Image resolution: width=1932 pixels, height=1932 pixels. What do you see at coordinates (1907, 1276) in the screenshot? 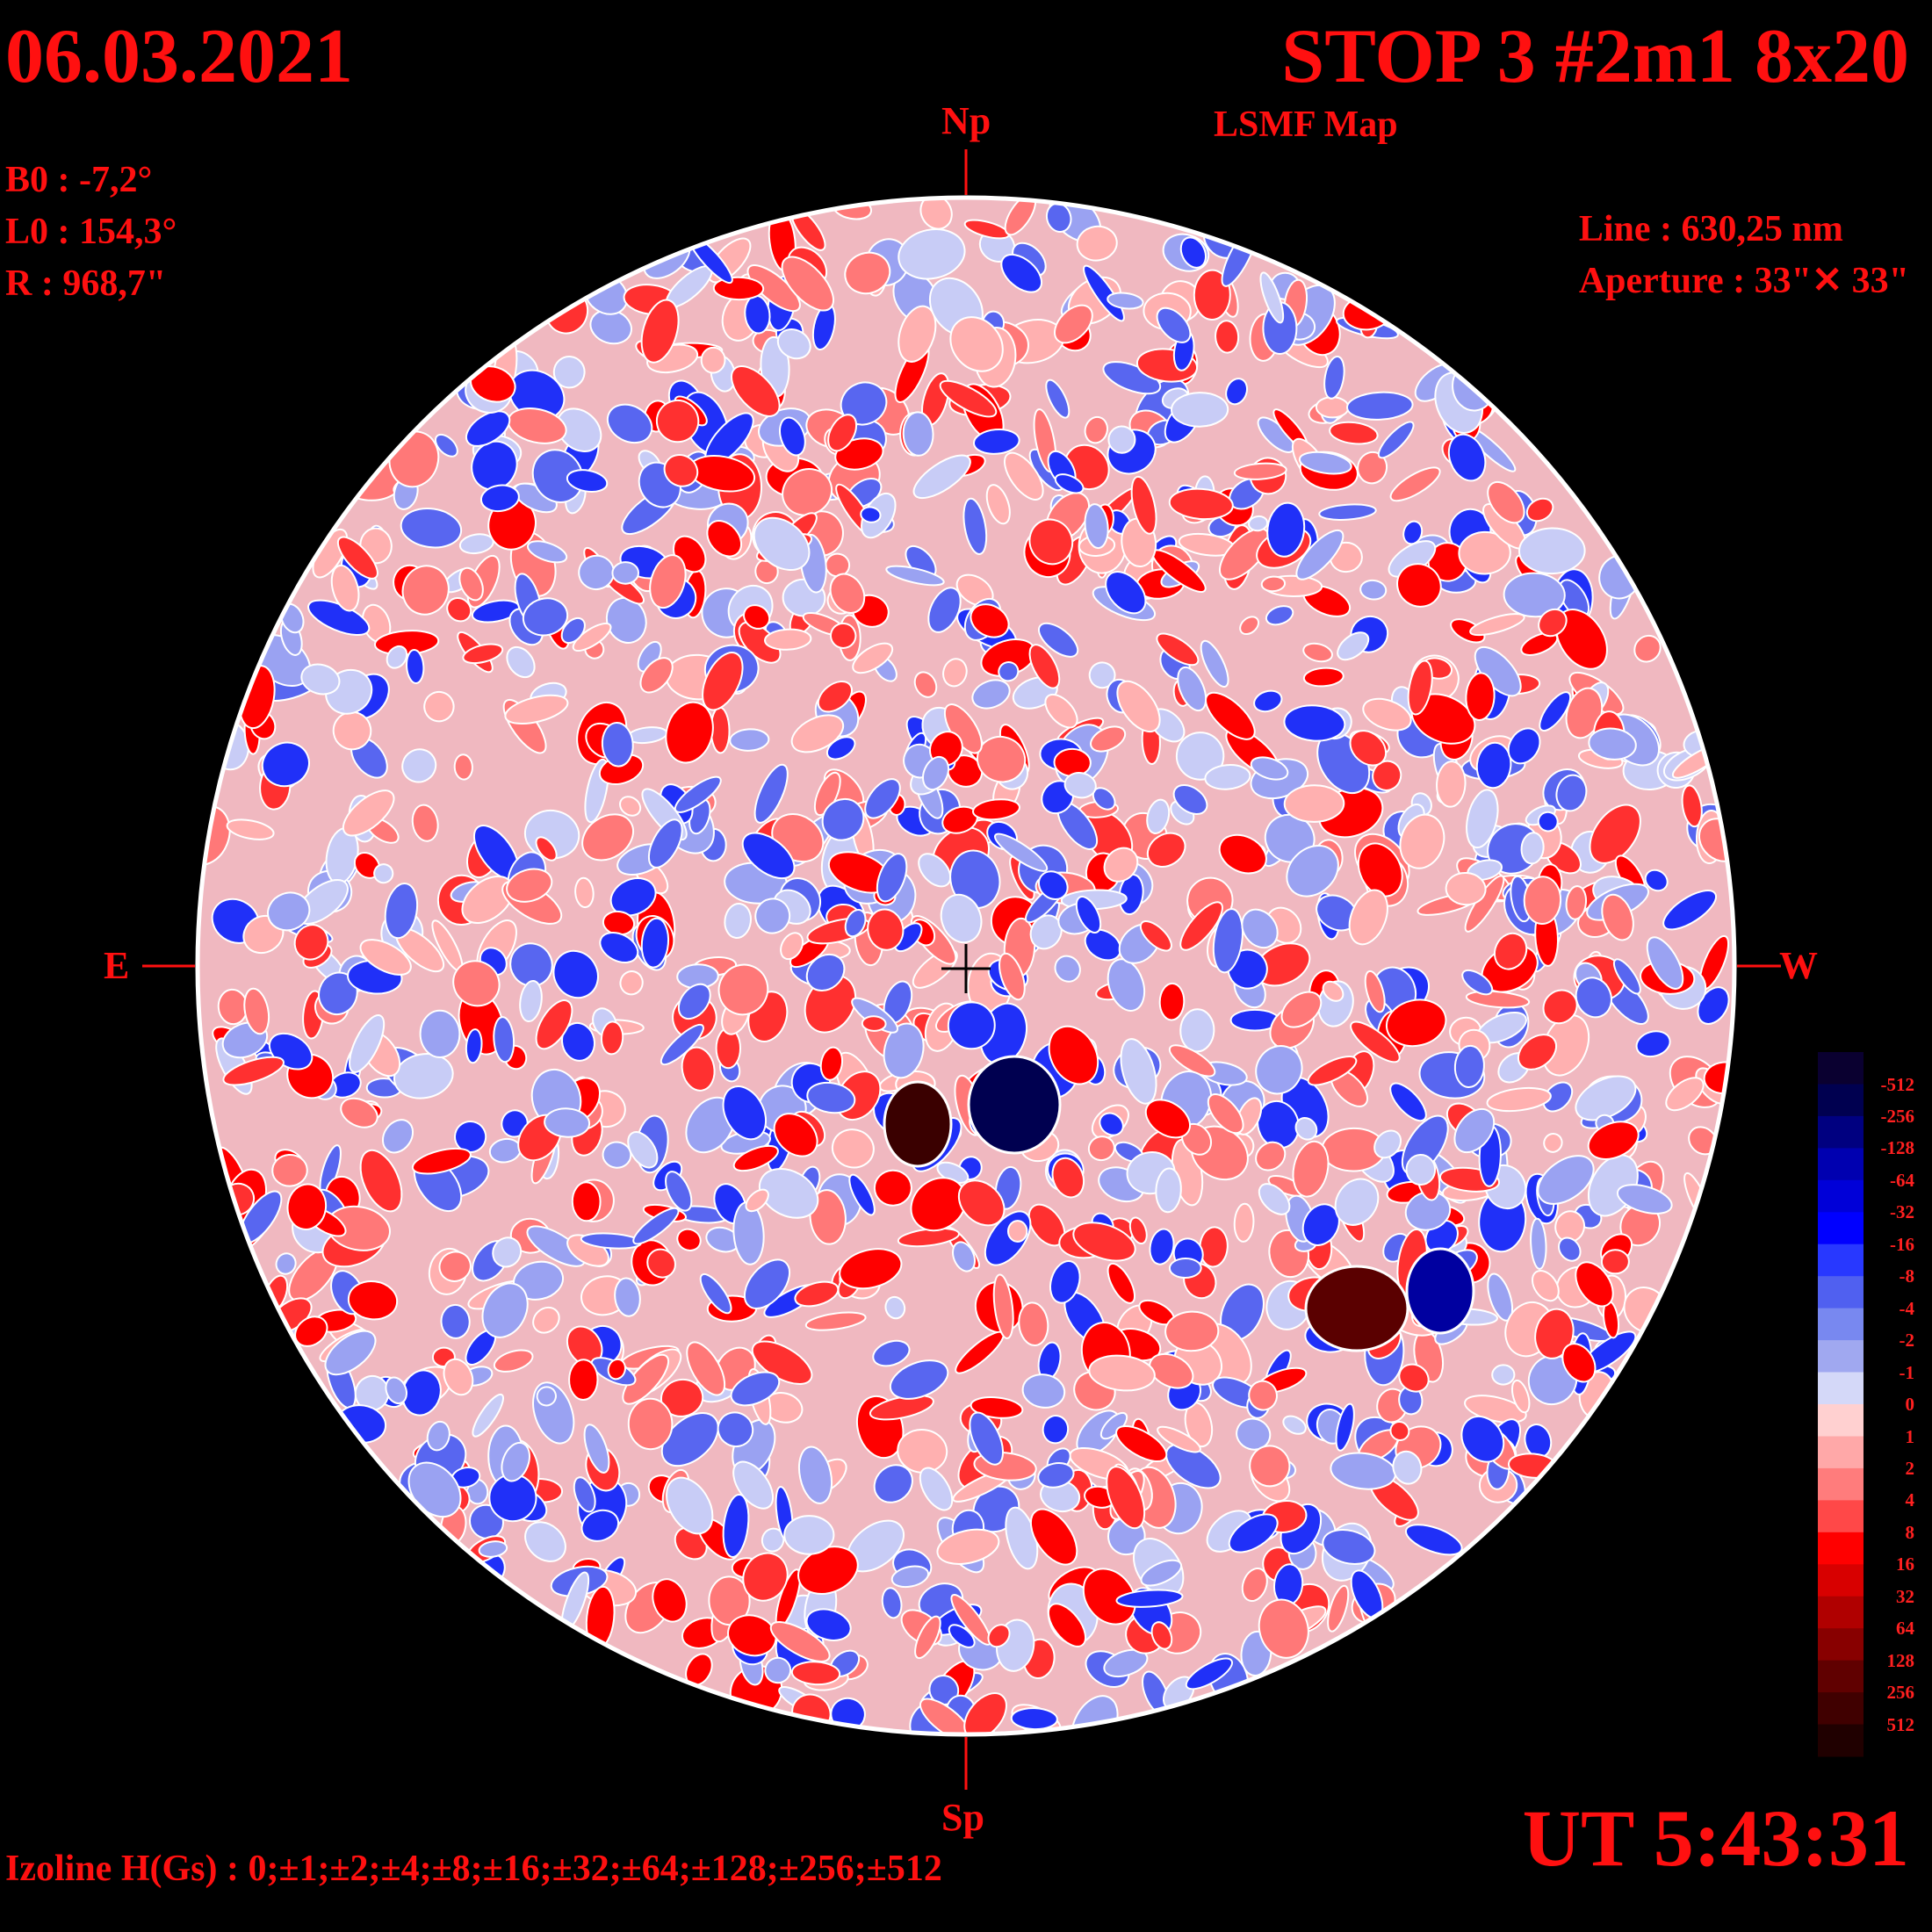
I see `scale-label: -8` at bounding box center [1907, 1276].